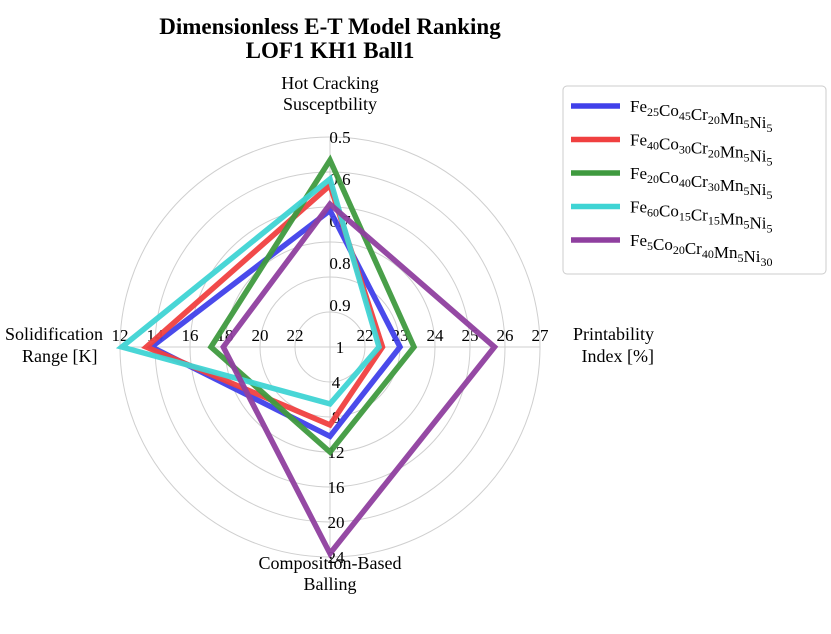 This screenshot has width=831, height=634. Describe the element at coordinates (436, 335) in the screenshot. I see `tick-label-pi: 24` at that location.